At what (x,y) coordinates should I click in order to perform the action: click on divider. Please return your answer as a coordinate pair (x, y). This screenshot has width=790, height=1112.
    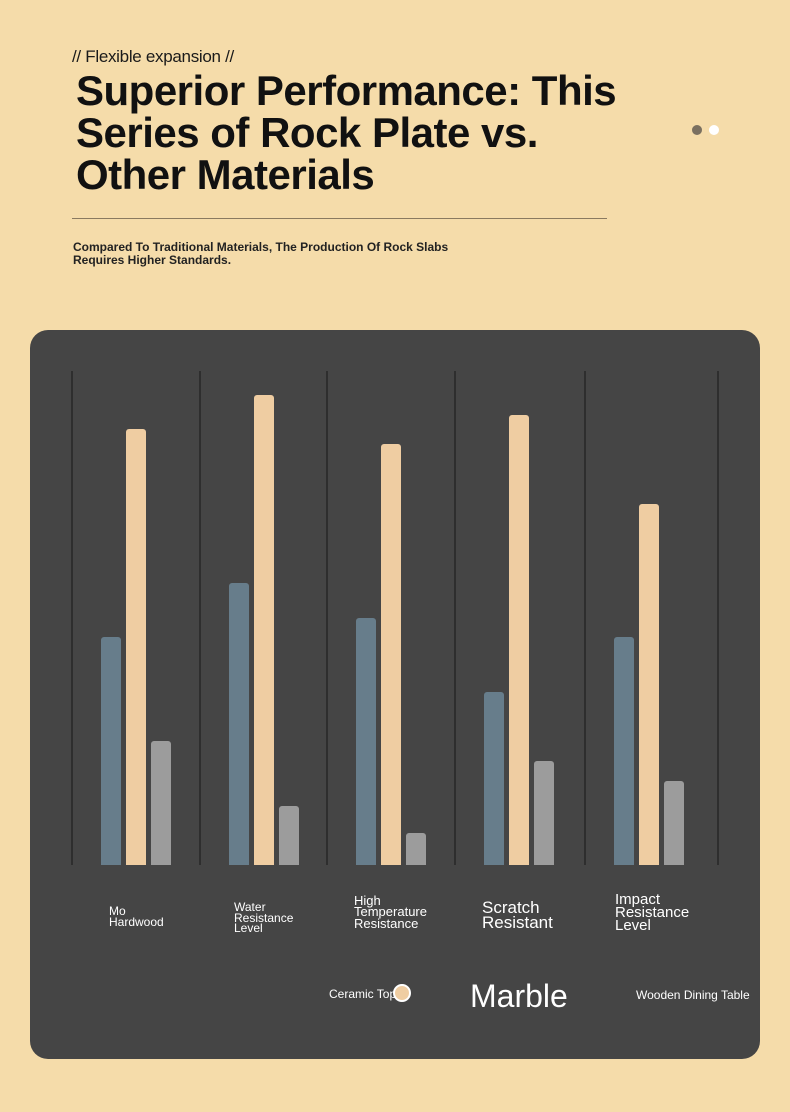
    Looking at the image, I should click on (339, 218).